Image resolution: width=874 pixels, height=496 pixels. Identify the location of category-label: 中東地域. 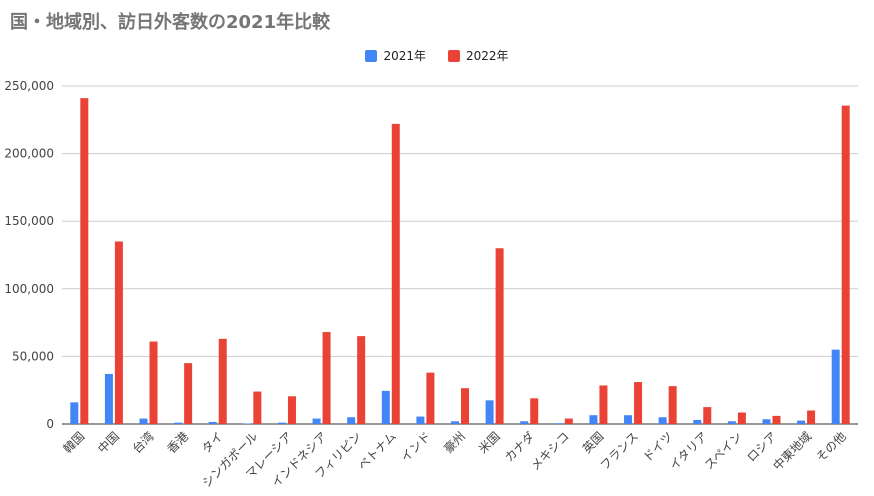
(792, 451).